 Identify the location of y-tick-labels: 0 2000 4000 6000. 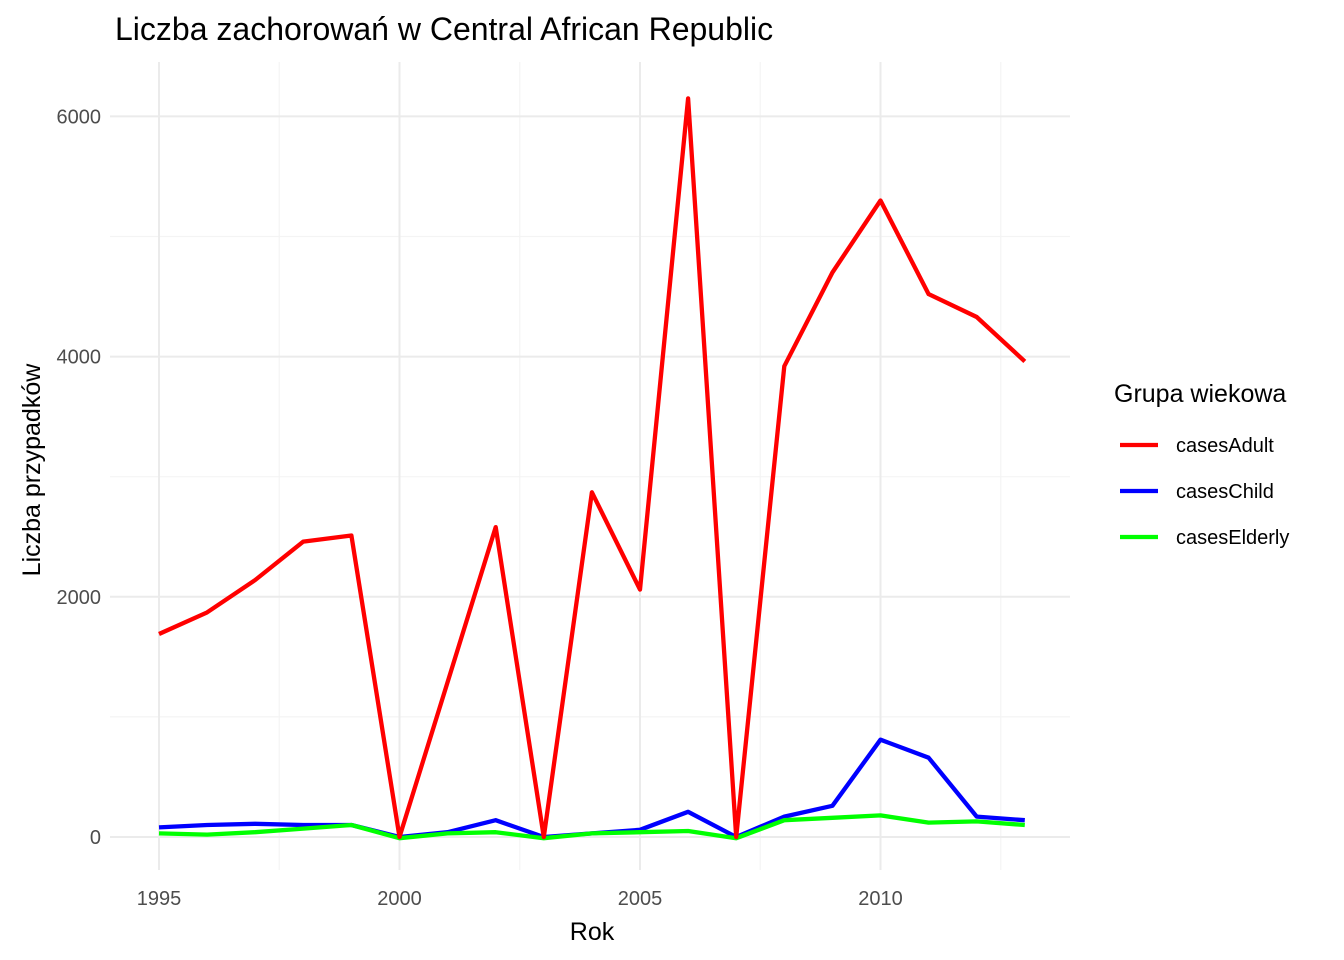
(79, 477).